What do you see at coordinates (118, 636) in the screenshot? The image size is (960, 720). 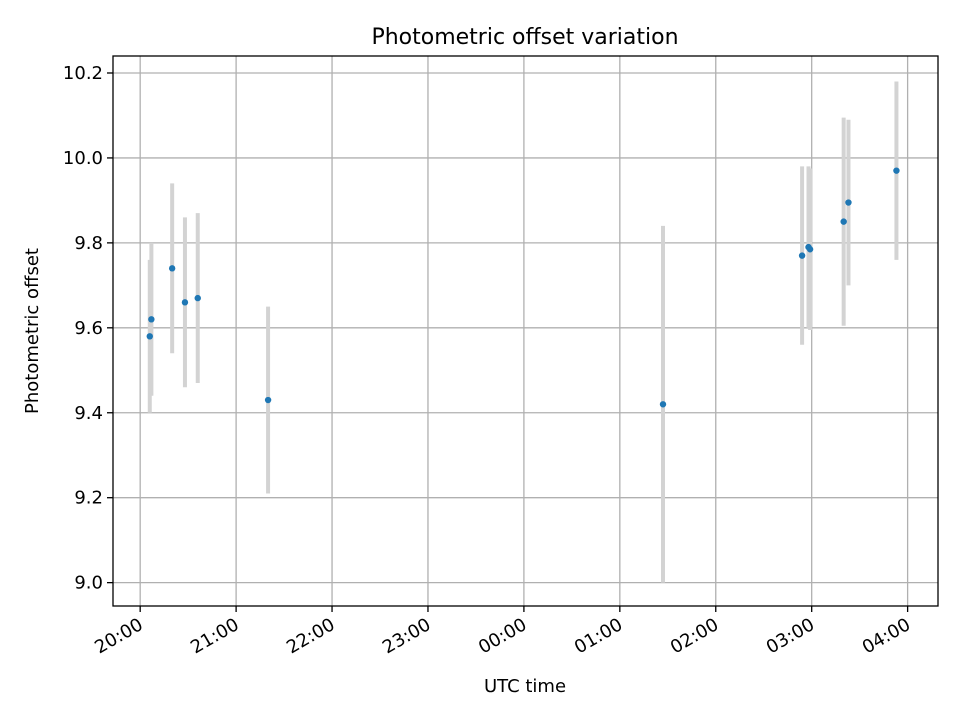 I see `x-tick-label: 20:00` at bounding box center [118, 636].